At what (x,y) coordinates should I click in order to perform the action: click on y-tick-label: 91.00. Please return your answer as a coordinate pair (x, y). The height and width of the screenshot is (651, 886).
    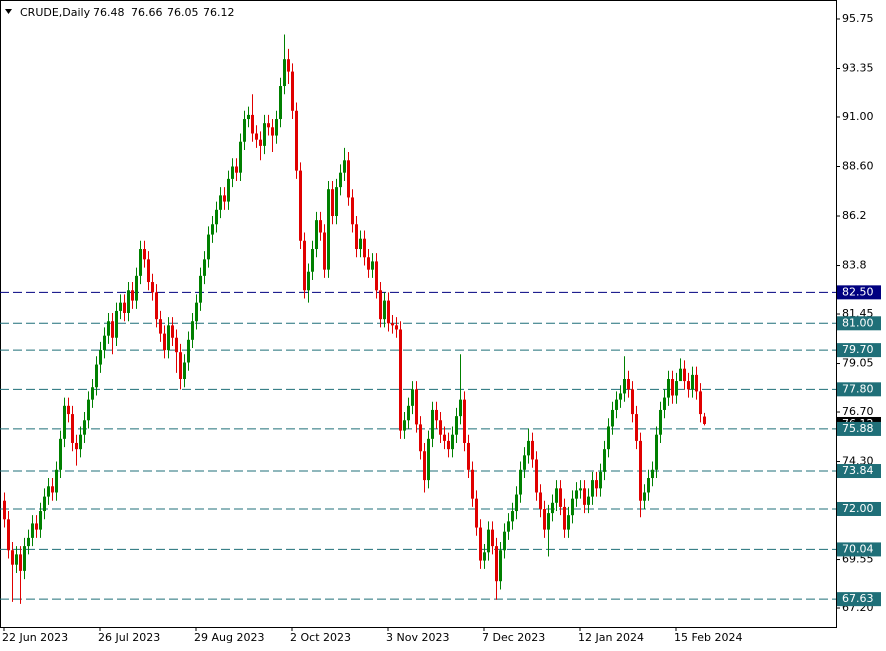
    Looking at the image, I should click on (858, 116).